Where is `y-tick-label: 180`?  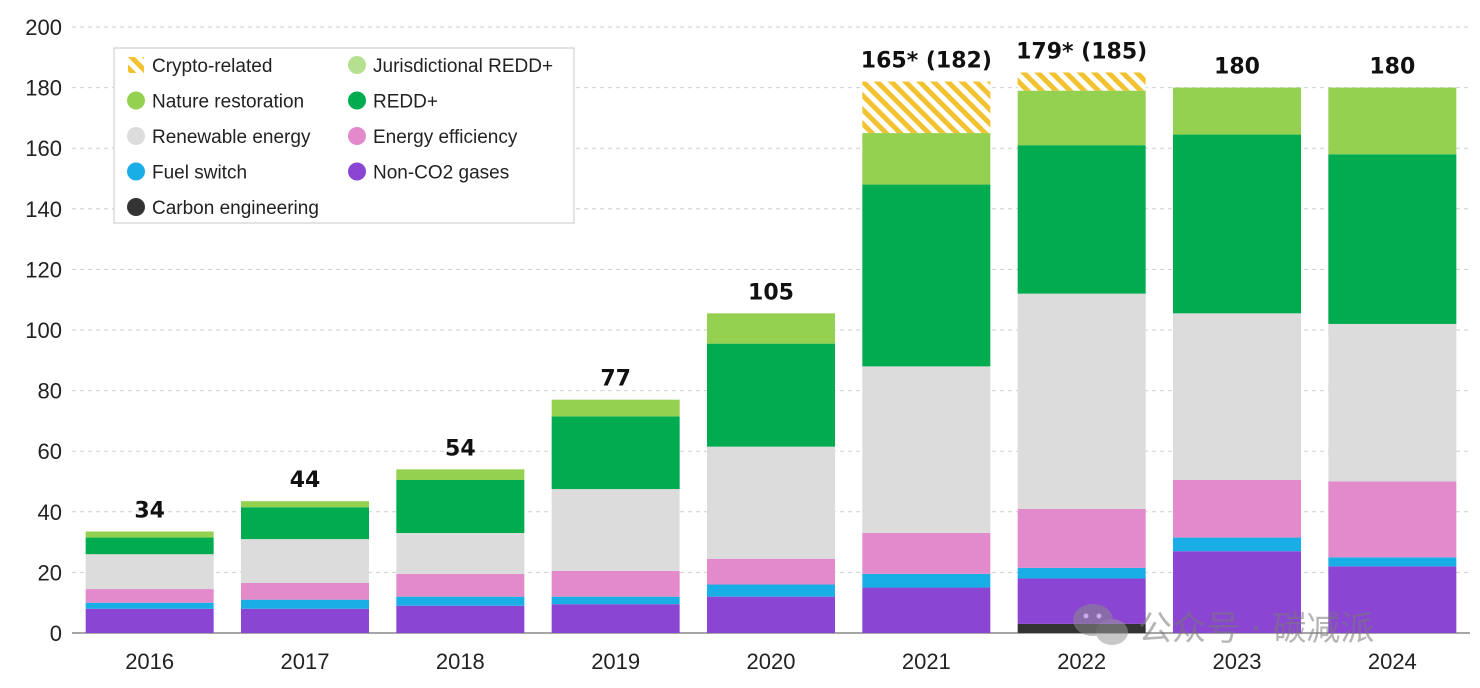
y-tick-label: 180 is located at coordinates (43, 88).